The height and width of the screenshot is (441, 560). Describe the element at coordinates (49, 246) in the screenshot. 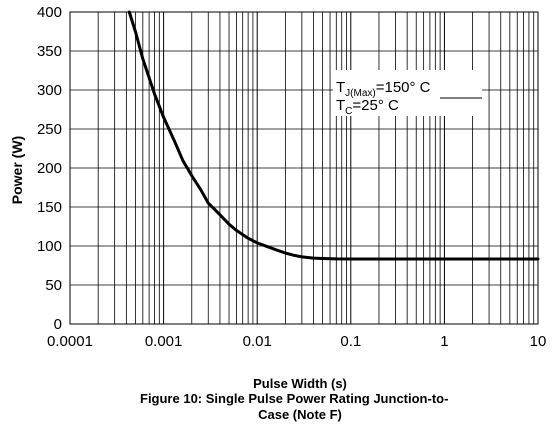

I see `y-tick-label: 100` at that location.